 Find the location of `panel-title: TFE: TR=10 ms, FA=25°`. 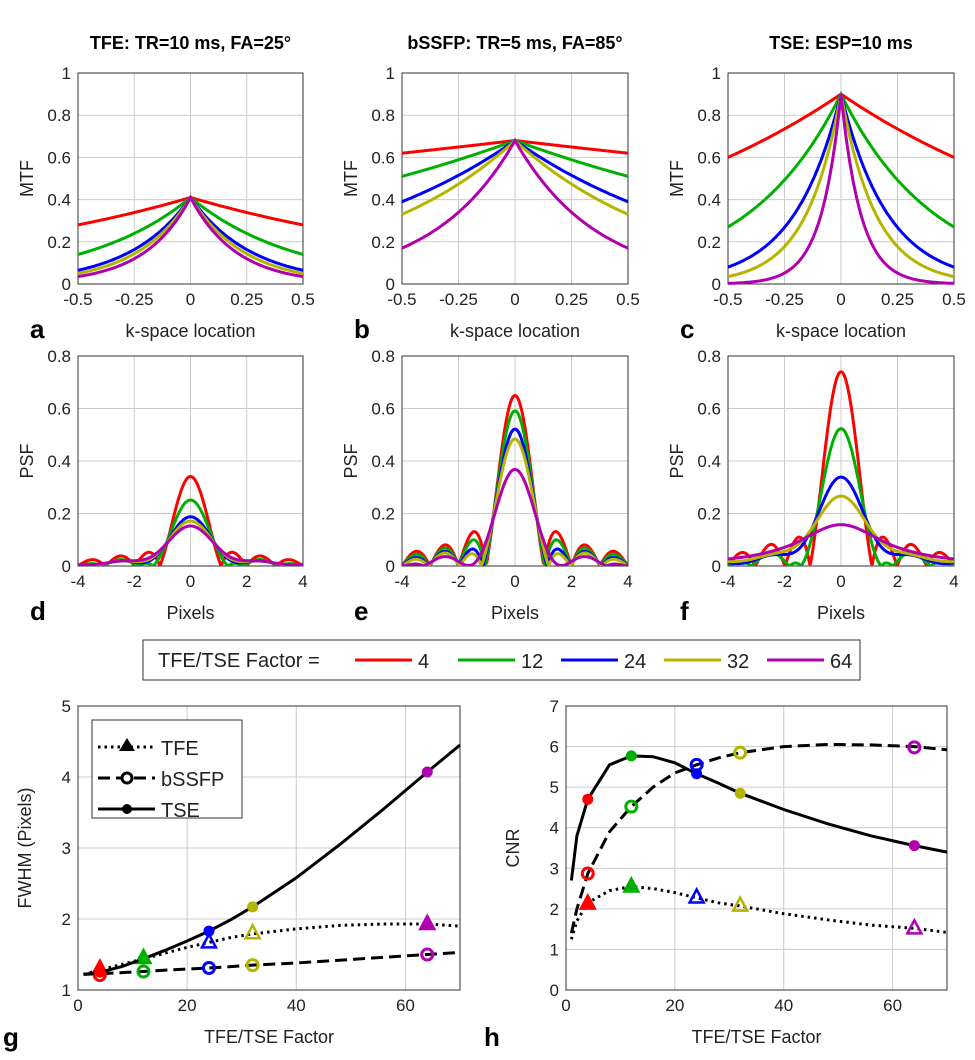

panel-title: TFE: TR=10 ms, FA=25° is located at coordinates (190, 43).